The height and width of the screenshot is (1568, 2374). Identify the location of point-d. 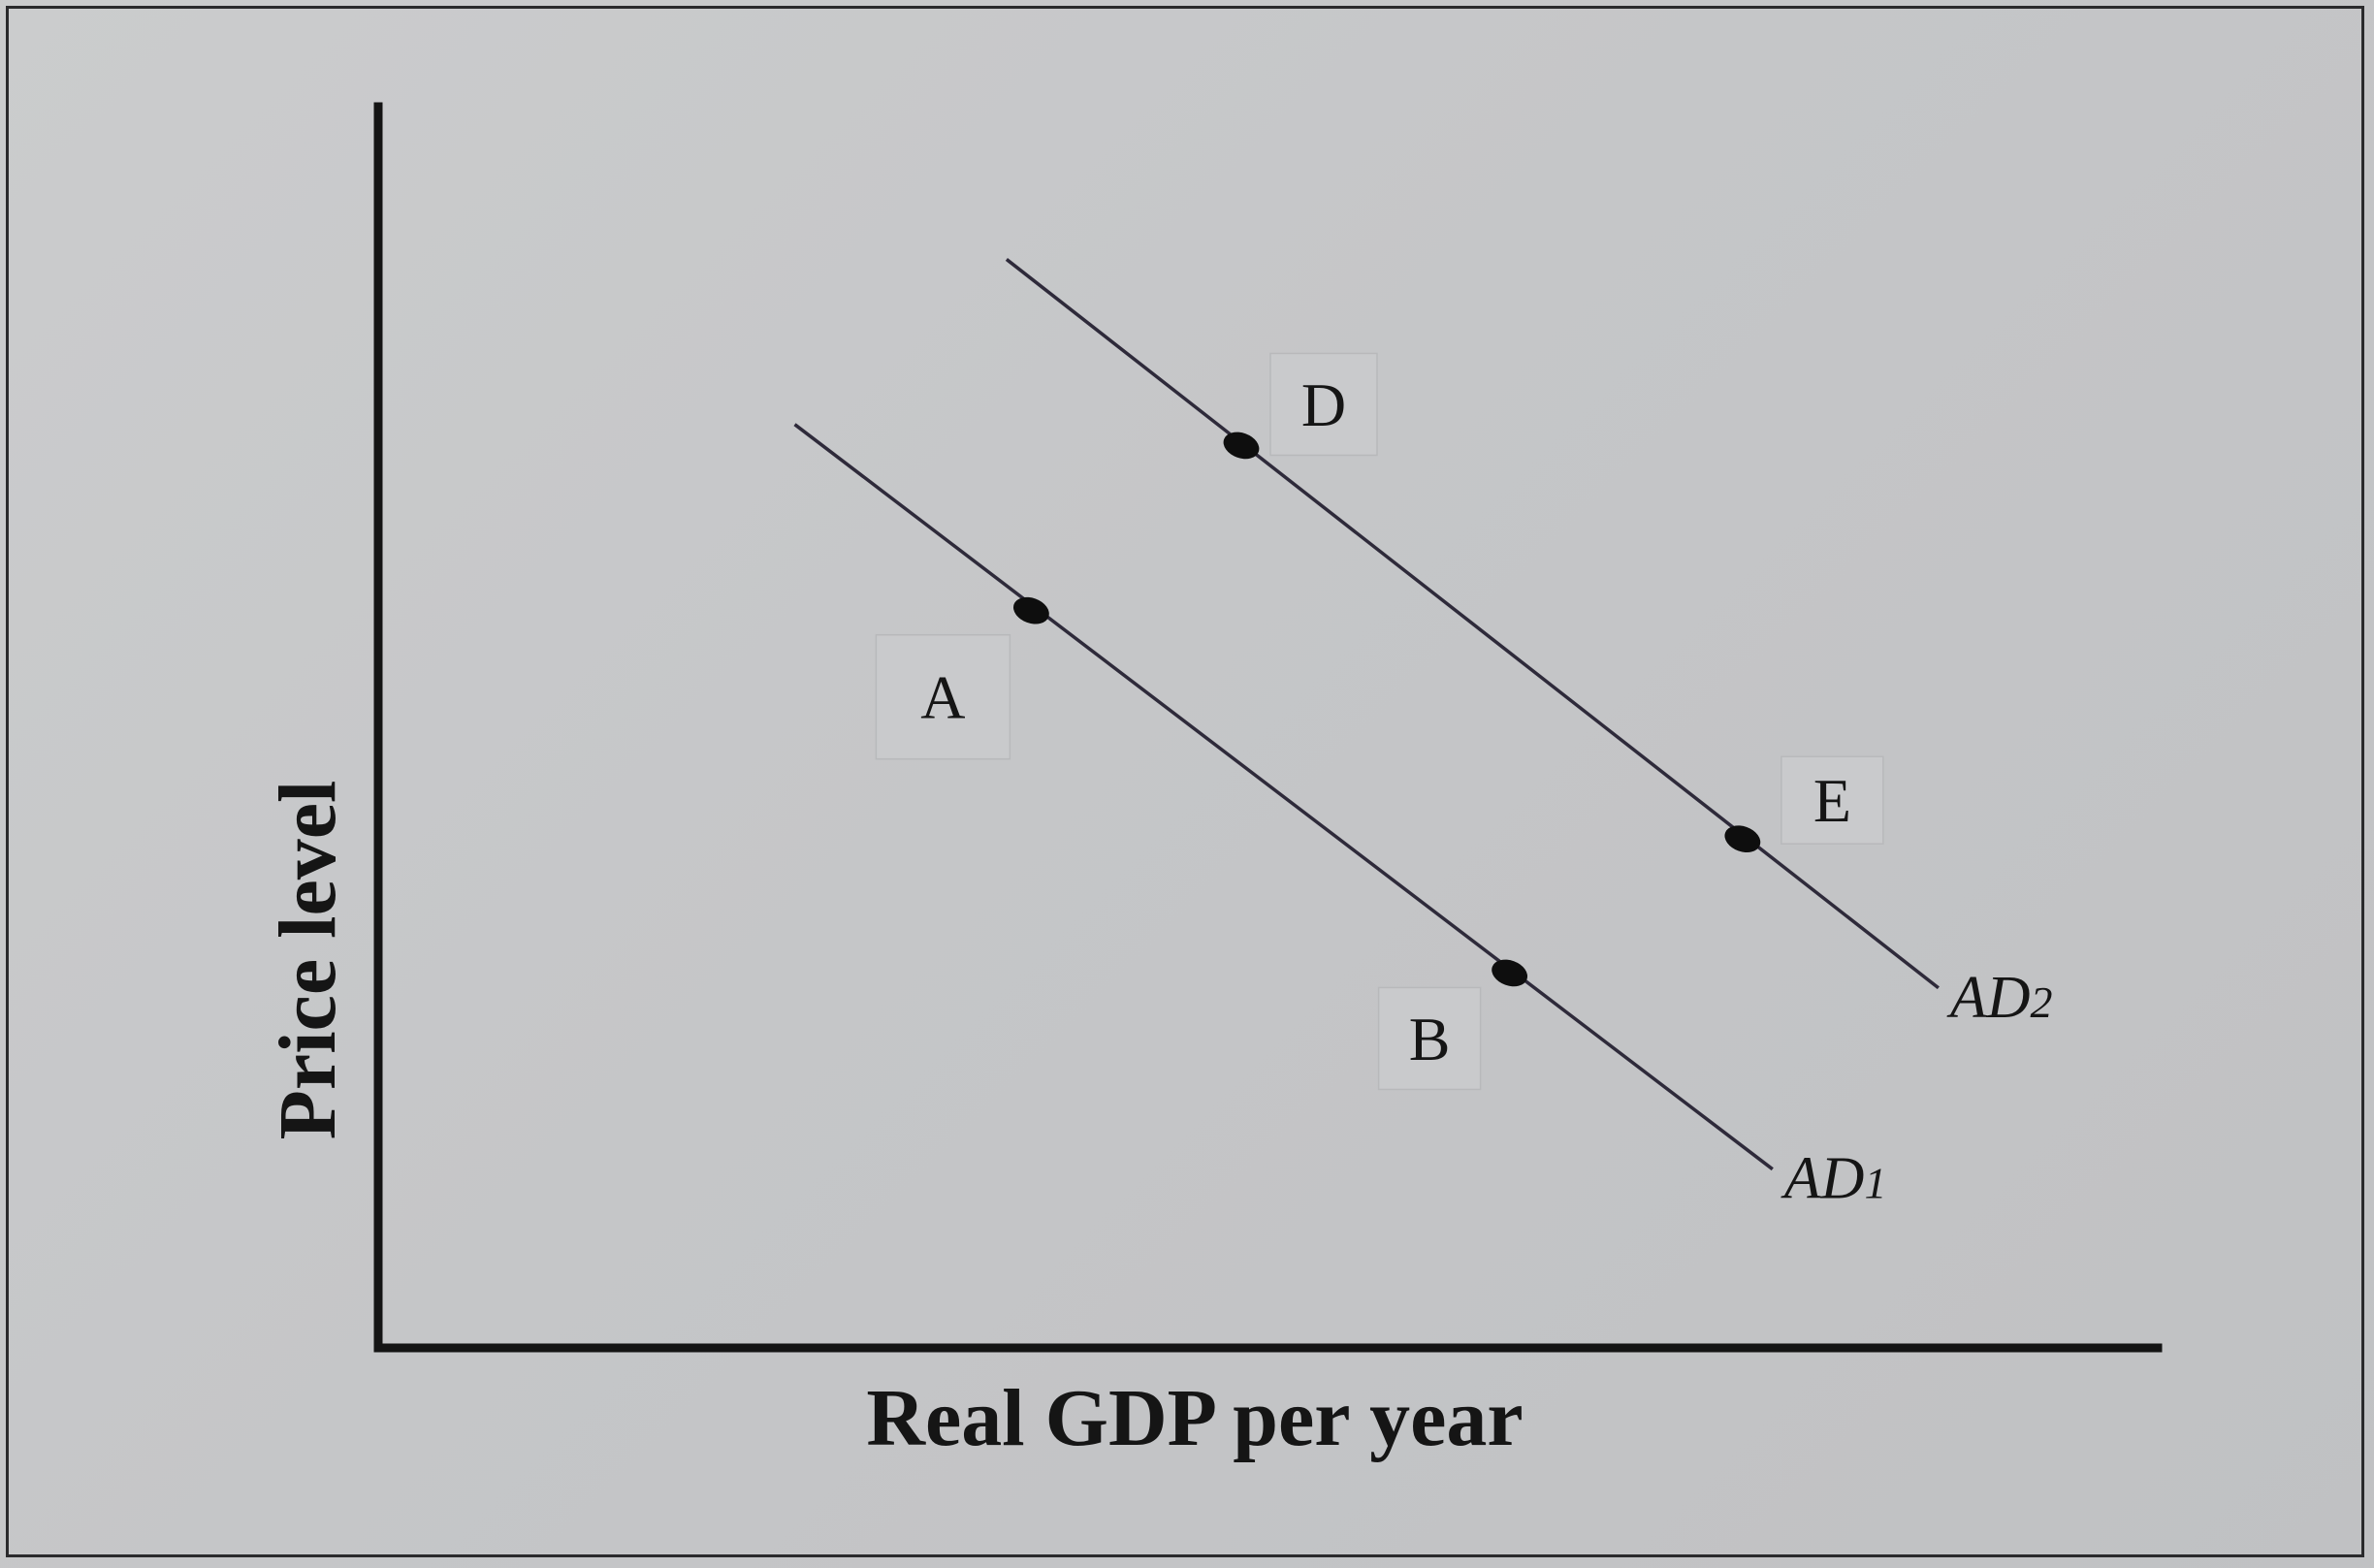
(1241, 446).